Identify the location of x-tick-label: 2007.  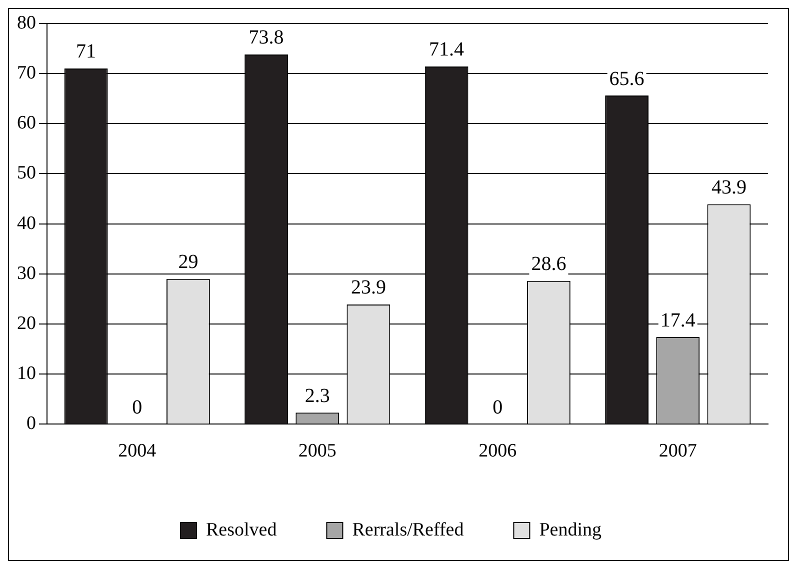
(677, 451).